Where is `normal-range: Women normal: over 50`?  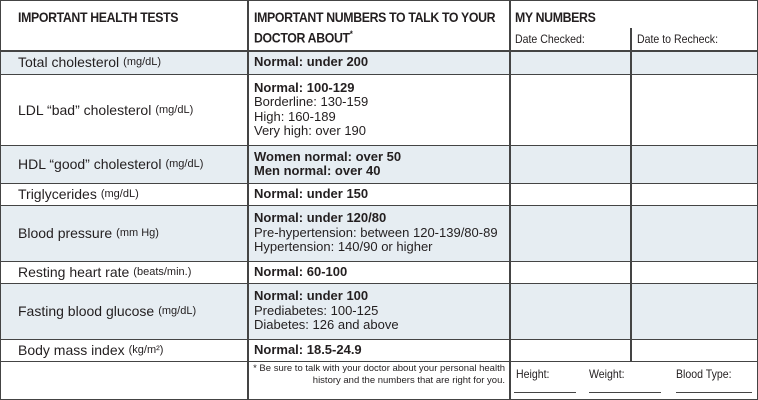
normal-range: Women normal: over 50 is located at coordinates (328, 156).